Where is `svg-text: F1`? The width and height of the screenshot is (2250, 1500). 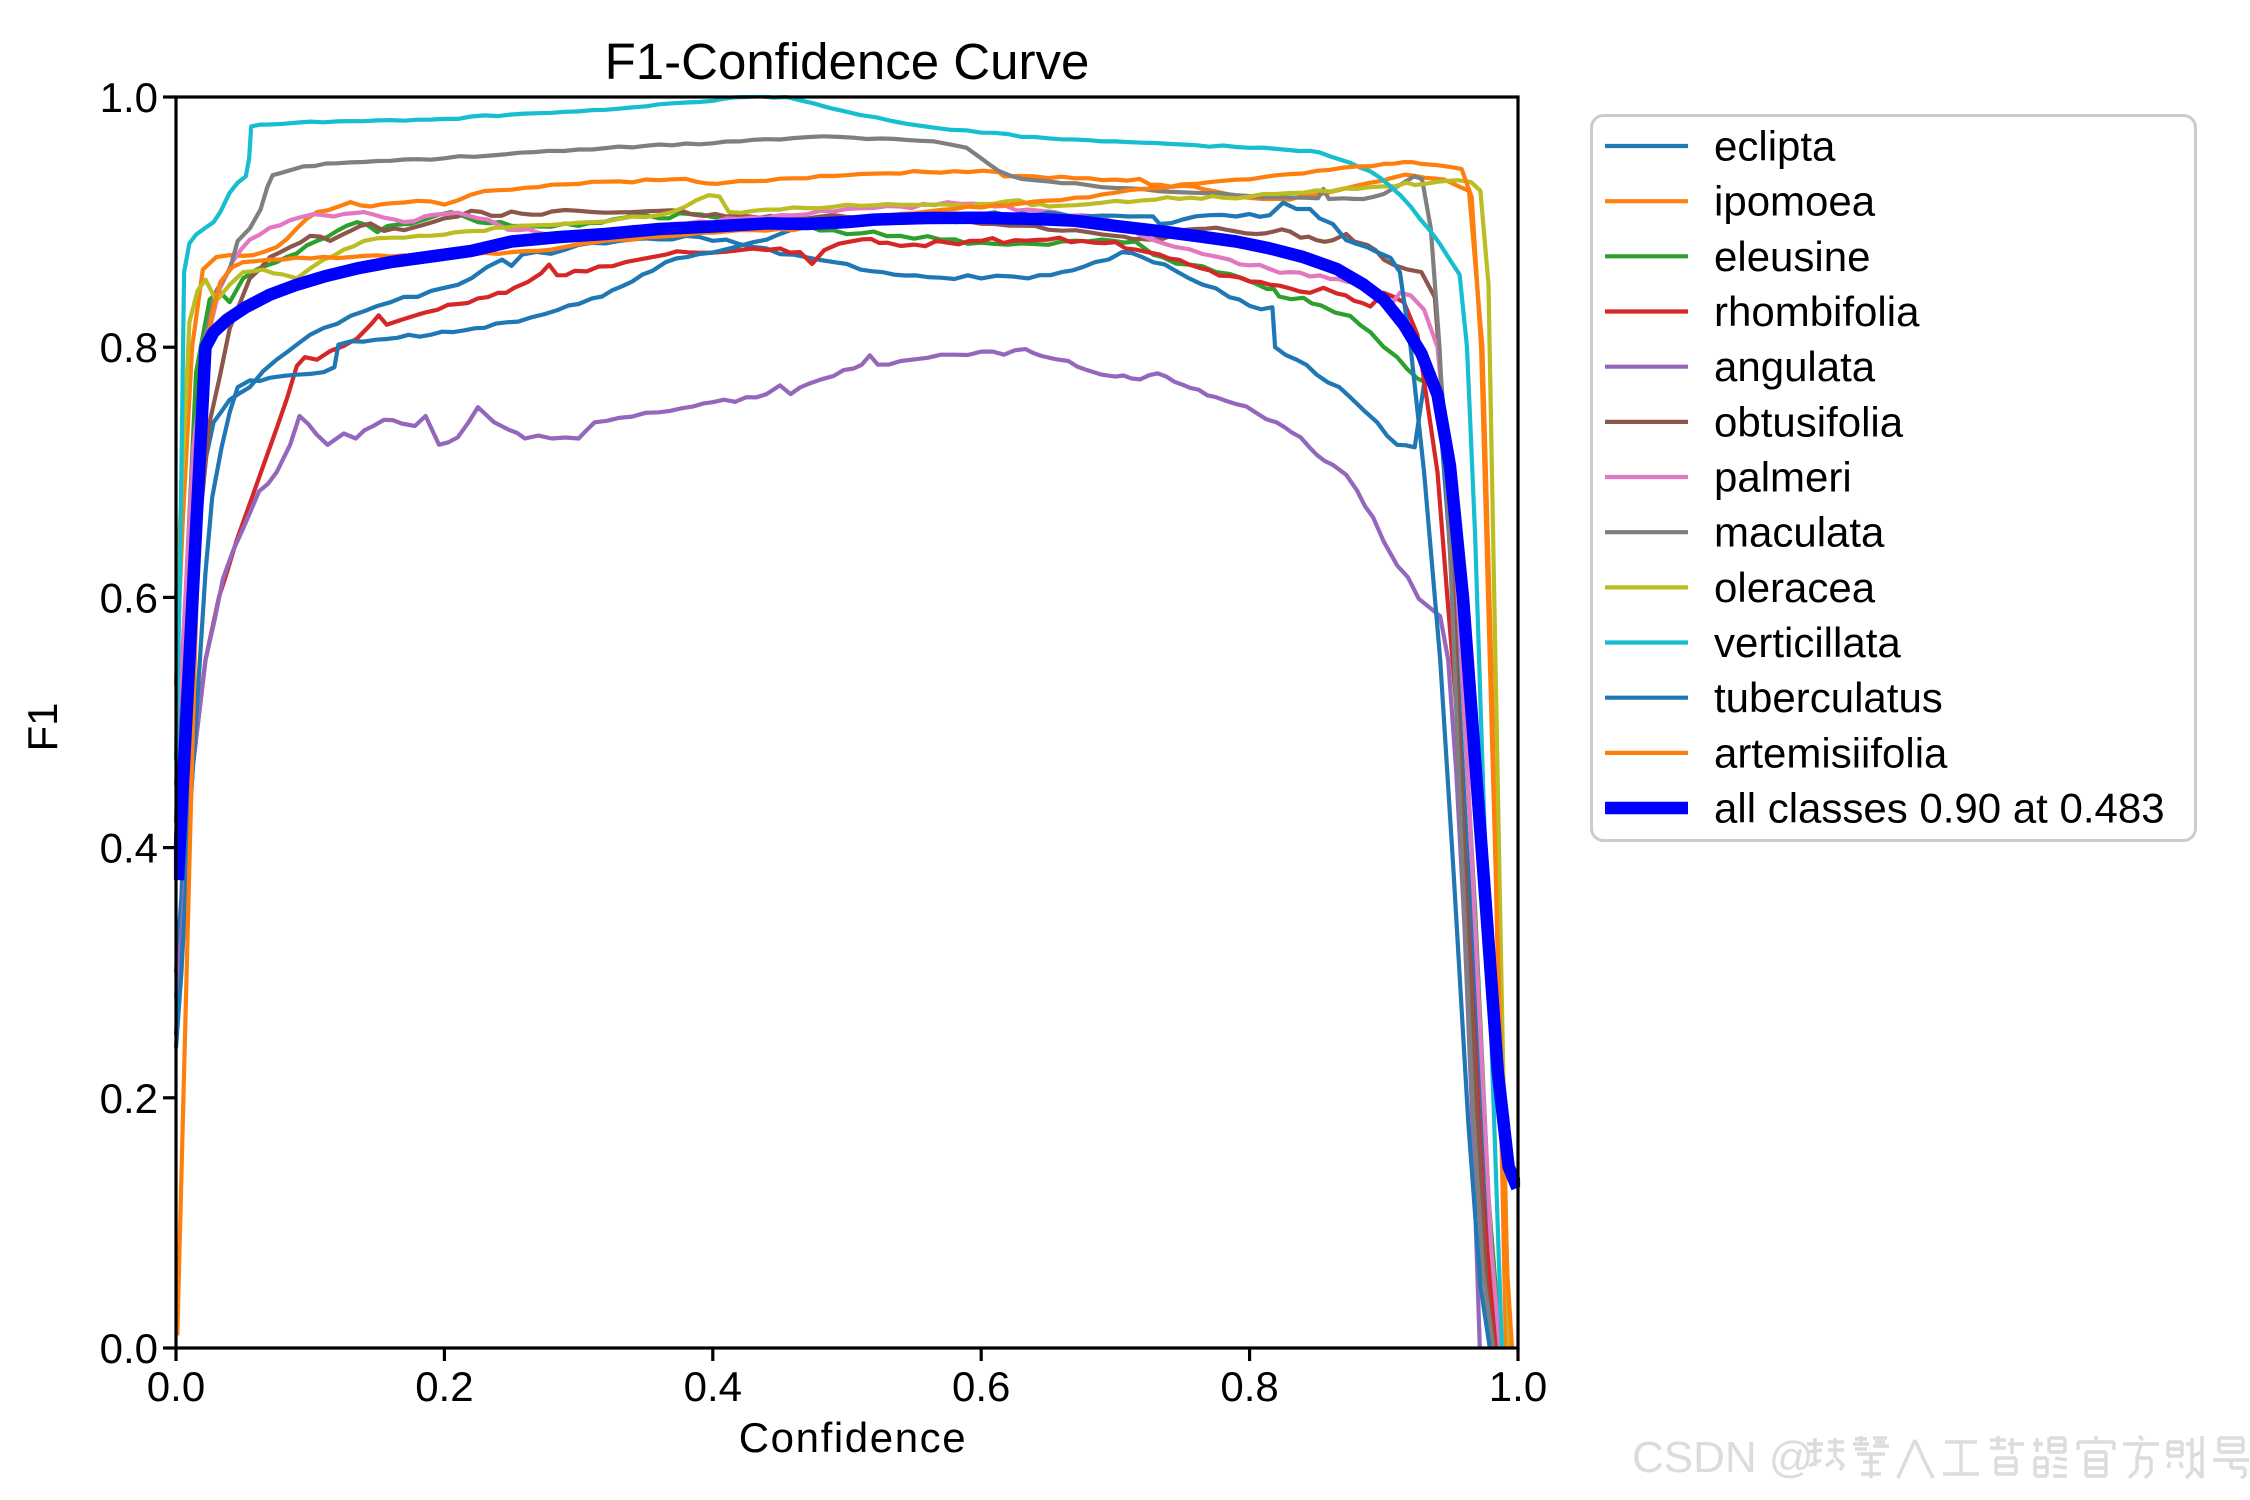 svg-text: F1 is located at coordinates (42, 726).